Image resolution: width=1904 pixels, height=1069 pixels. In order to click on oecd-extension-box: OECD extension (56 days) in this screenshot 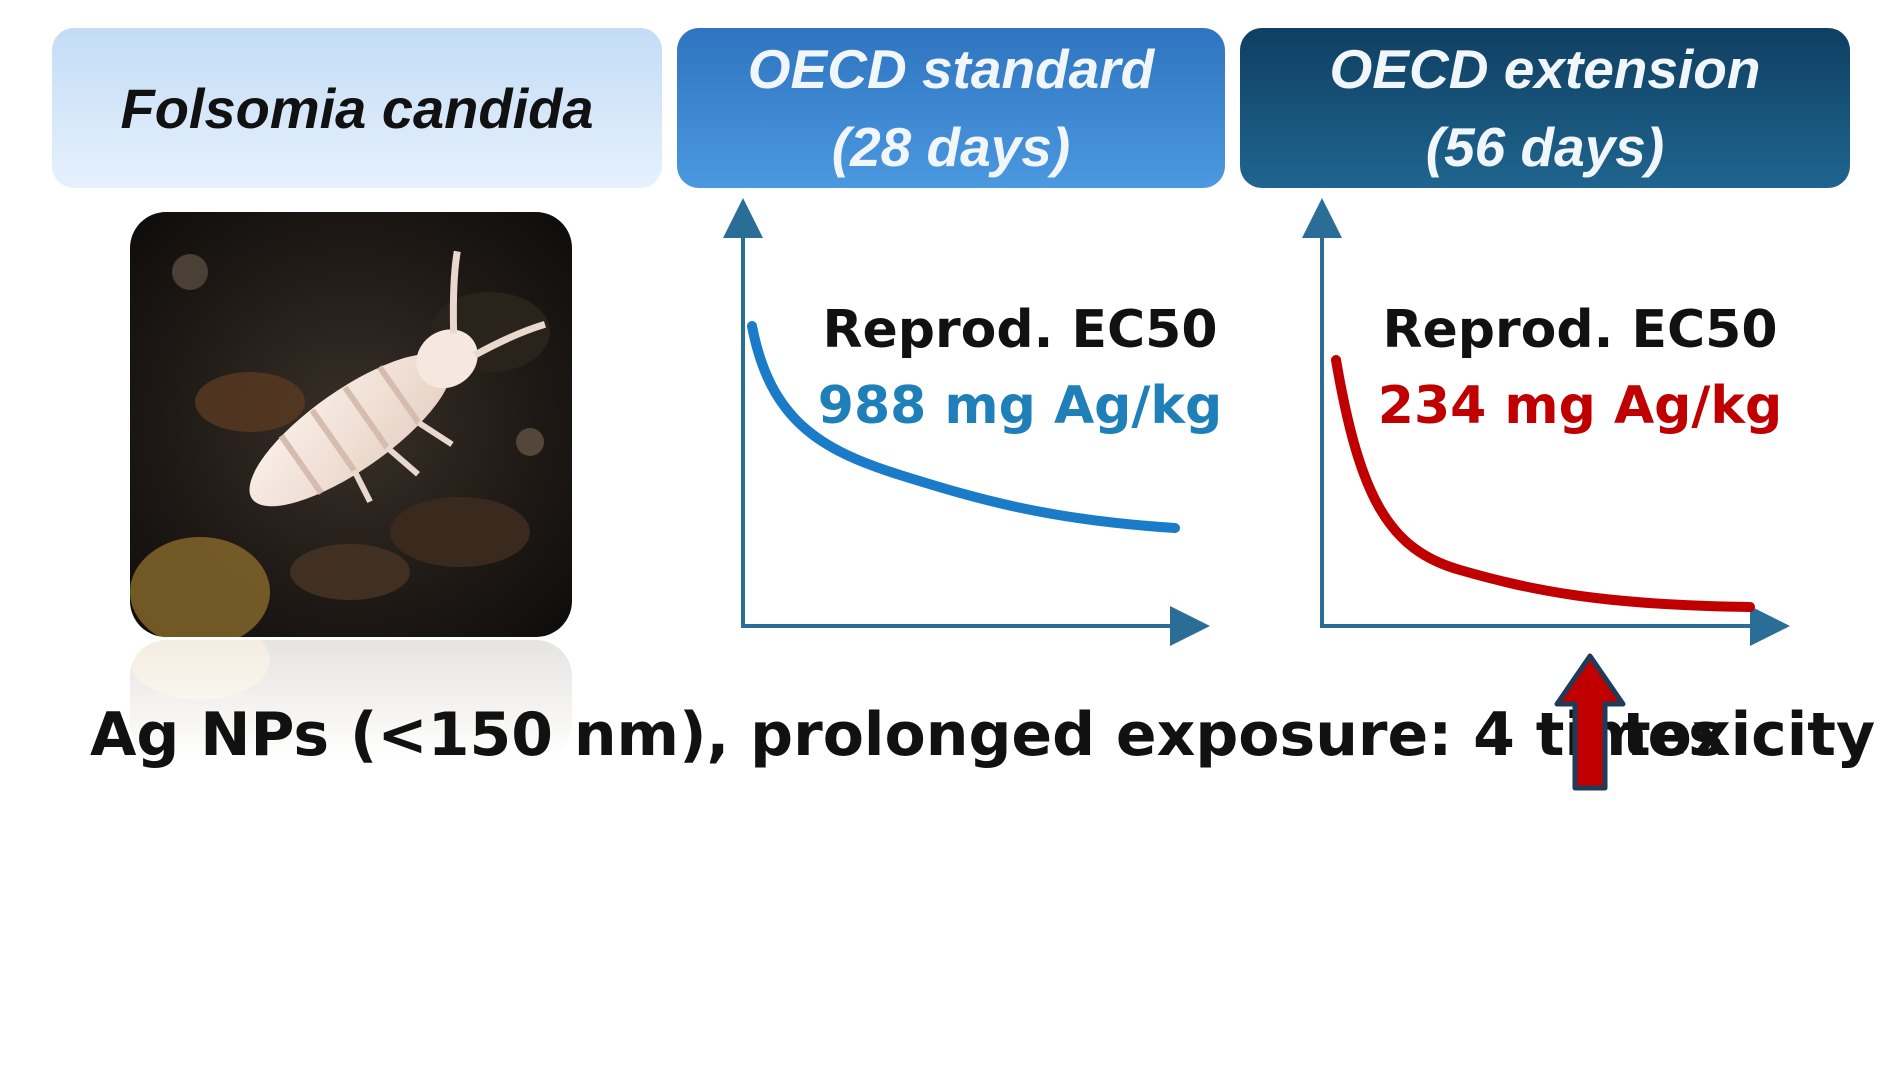, I will do `click(1545, 108)`.